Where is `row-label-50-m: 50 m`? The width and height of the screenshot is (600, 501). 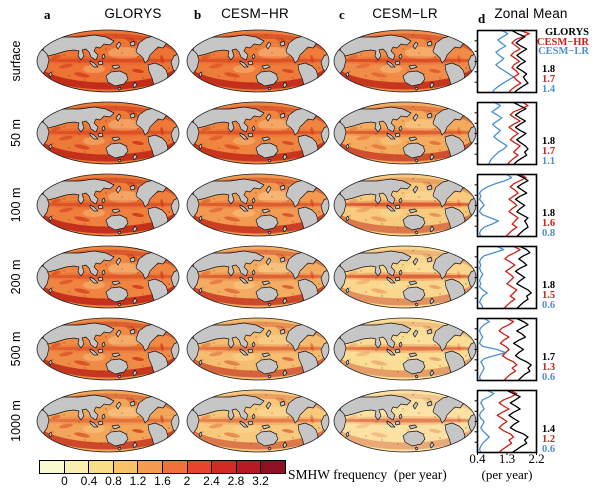
row-label-50-m: 50 m is located at coordinates (16, 133).